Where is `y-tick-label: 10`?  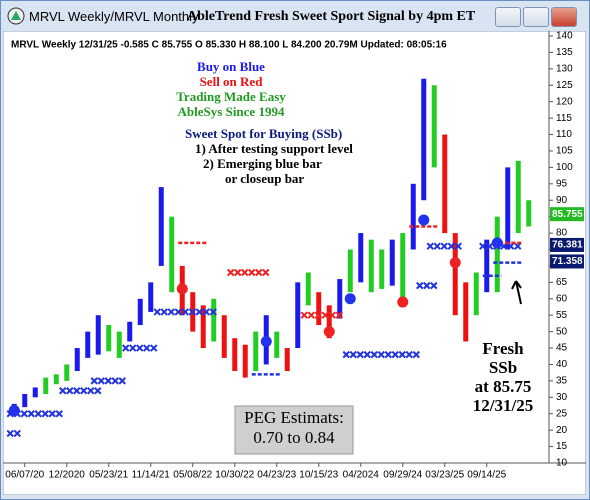
y-tick-label: 10 is located at coordinates (562, 463).